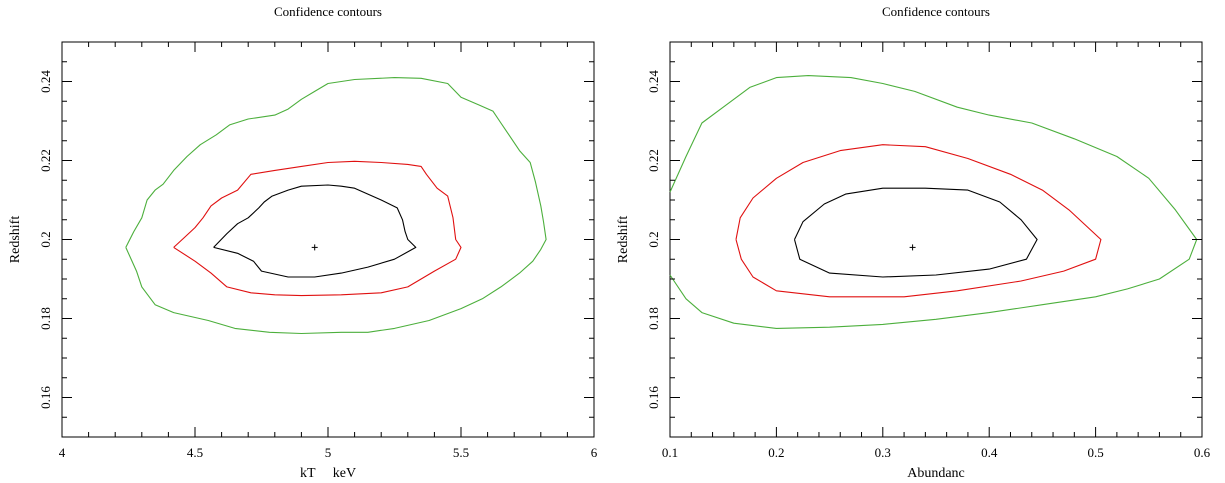 Image resolution: width=1225 pixels, height=483 pixels. Describe the element at coordinates (653, 81) in the screenshot. I see `right-y-tick-label: 0.24` at that location.